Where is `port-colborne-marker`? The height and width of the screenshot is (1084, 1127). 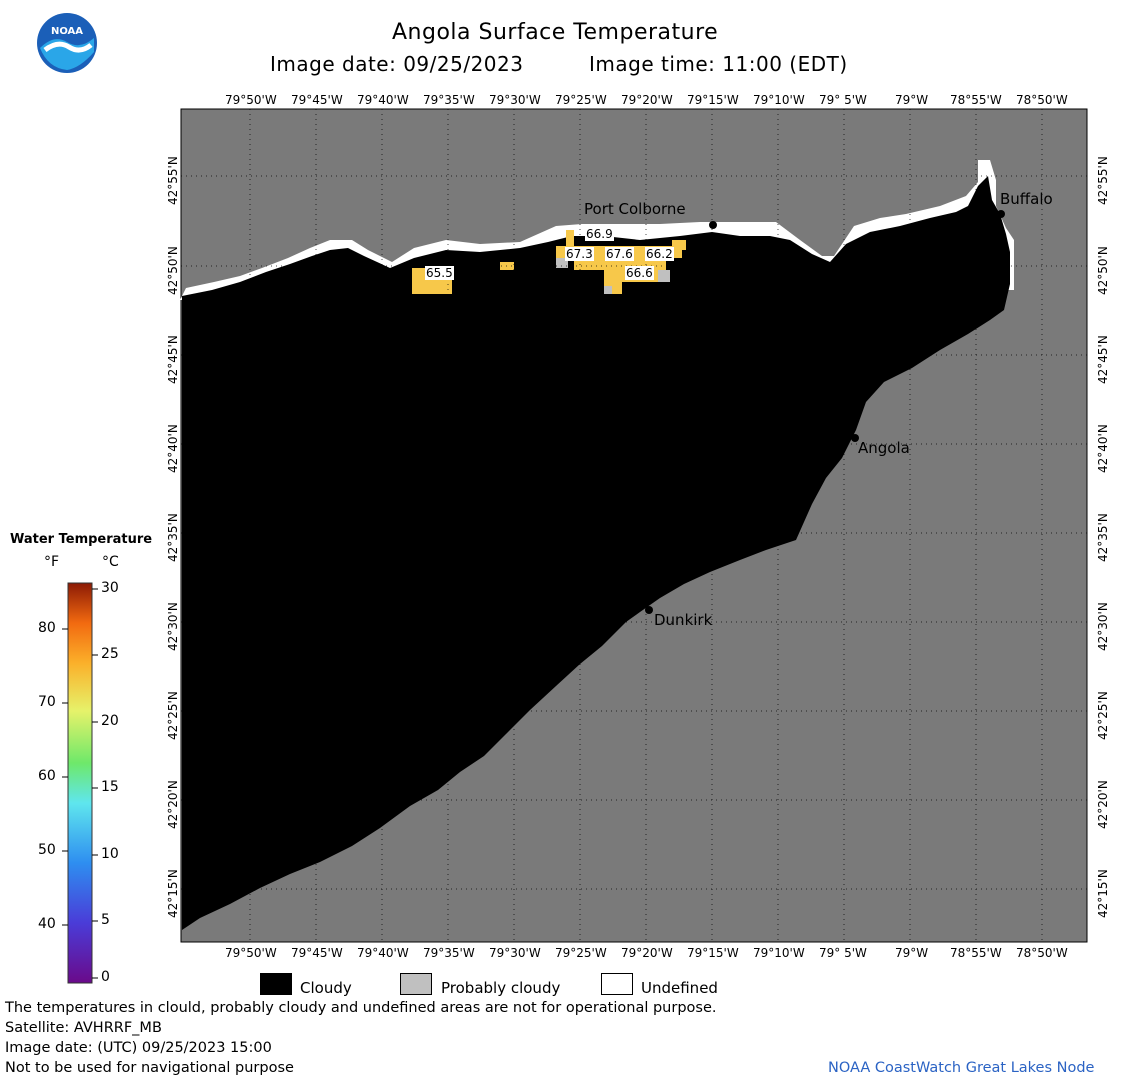 port-colborne-marker is located at coordinates (713, 225).